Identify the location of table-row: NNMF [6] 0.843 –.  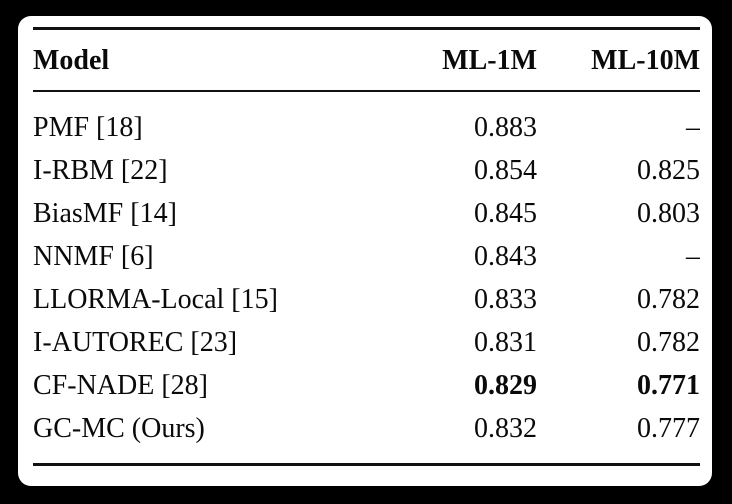
(366, 256).